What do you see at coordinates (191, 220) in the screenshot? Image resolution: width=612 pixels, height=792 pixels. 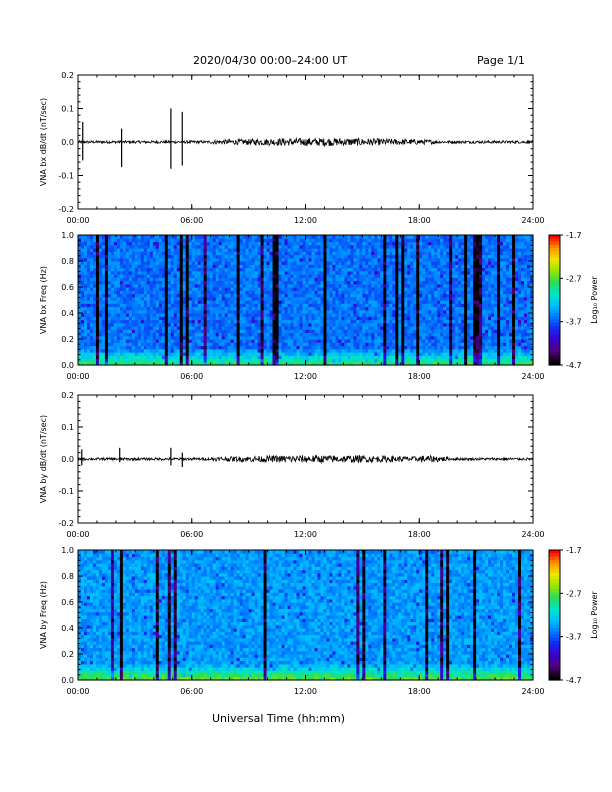 I see `x-tick-label: 06:00` at bounding box center [191, 220].